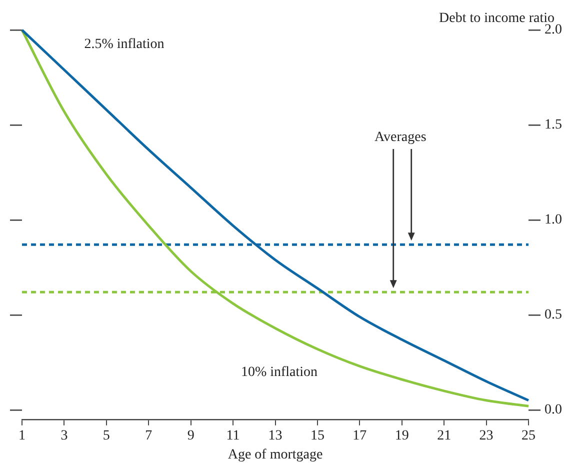 The width and height of the screenshot is (568, 463). Describe the element at coordinates (190, 436) in the screenshot. I see `x-tick-label: 9` at that location.